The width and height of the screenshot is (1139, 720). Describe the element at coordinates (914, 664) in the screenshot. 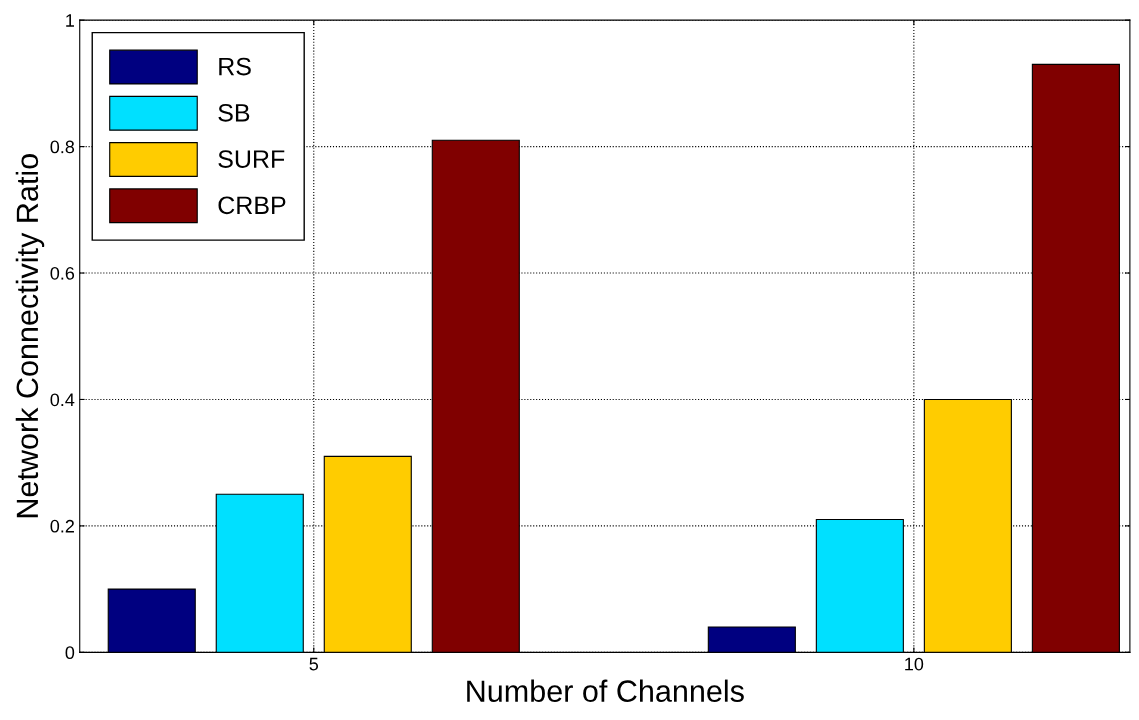

I see `x-tick-label: 10` at that location.